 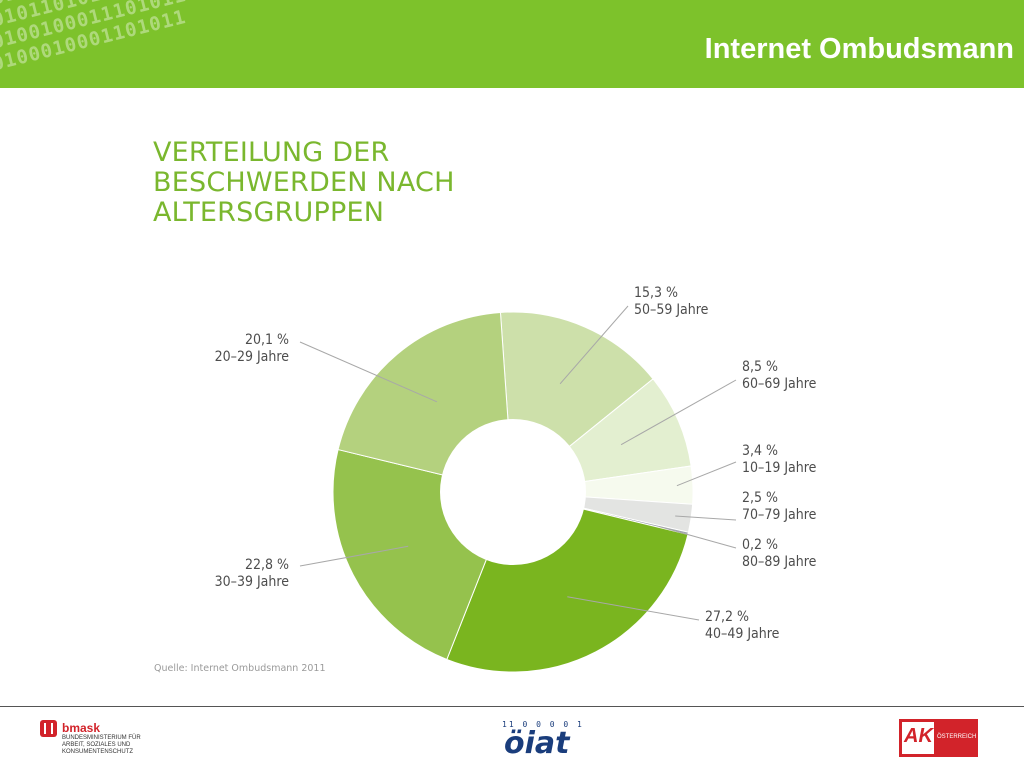 I want to click on slice-category-label: 80–89 Jahre, so click(x=779, y=562).